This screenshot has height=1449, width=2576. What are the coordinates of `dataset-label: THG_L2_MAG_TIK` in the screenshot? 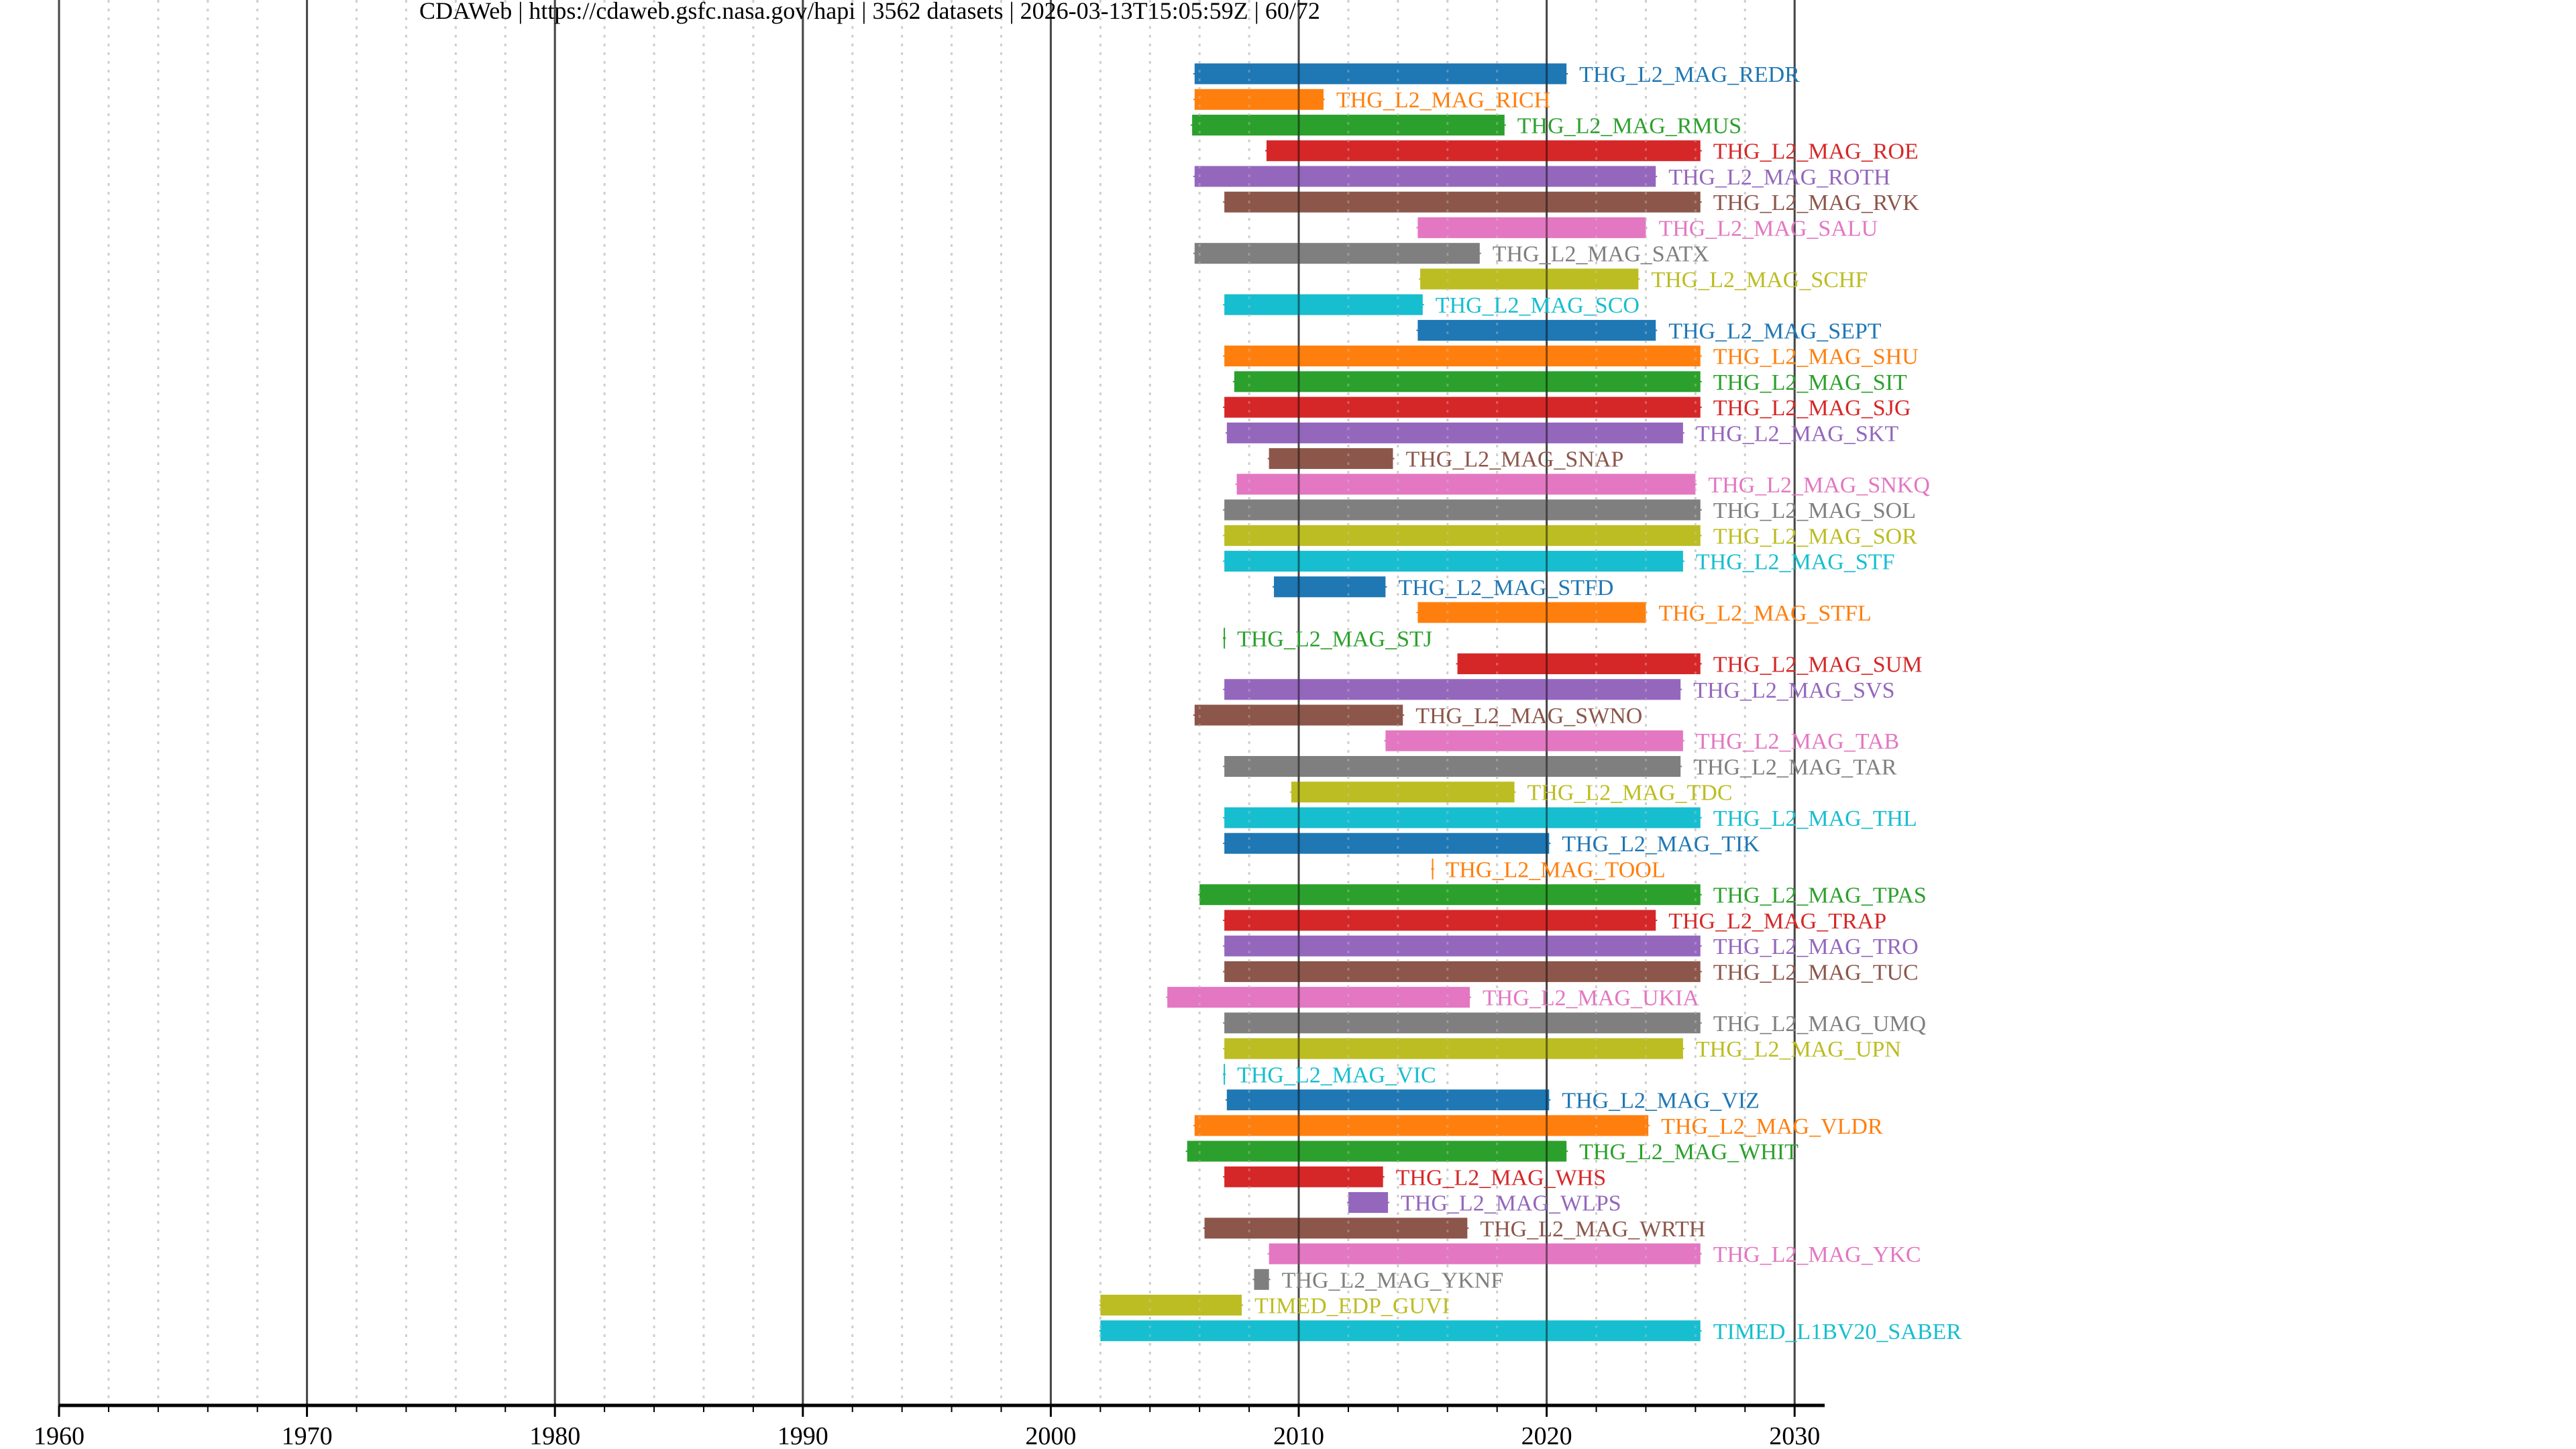 It's located at (1661, 844).